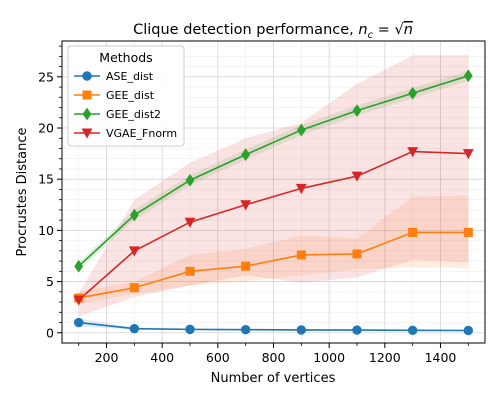 The width and height of the screenshot is (500, 404). I want to click on y-axis-ticks: 0 5 10 15 20 25, so click(50, 192).